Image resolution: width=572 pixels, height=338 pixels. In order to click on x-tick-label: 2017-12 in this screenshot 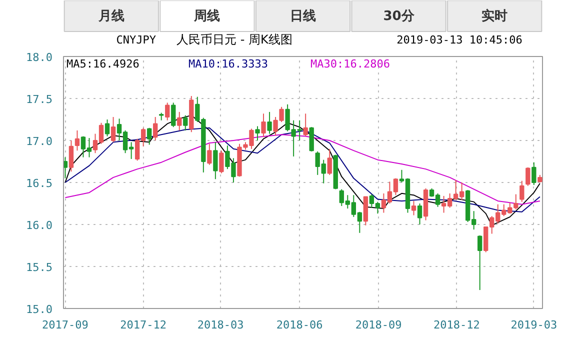, I will do `click(143, 325)`.